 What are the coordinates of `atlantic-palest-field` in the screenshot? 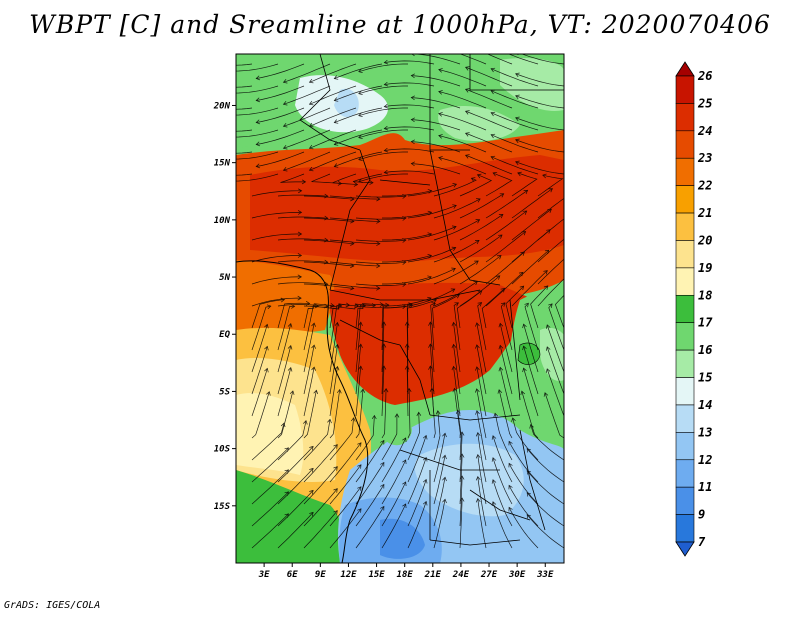 It's located at (270, 434).